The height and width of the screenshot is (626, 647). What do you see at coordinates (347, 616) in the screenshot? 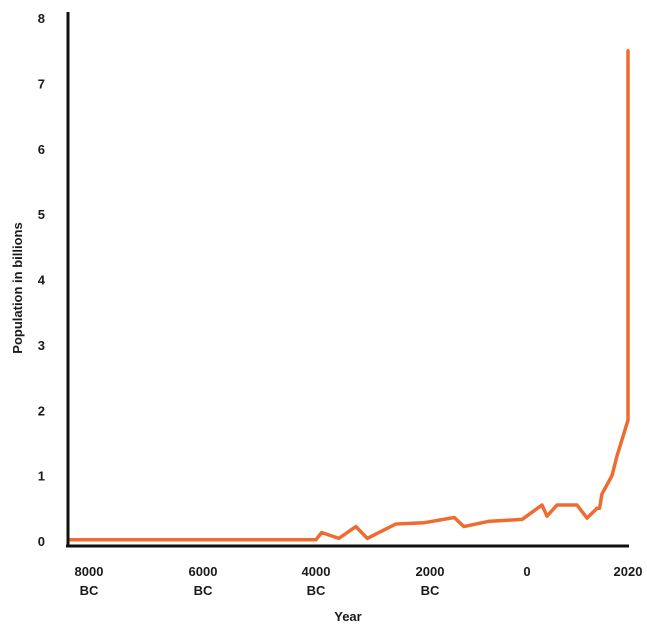
I see `x-axis-title: Year` at bounding box center [347, 616].